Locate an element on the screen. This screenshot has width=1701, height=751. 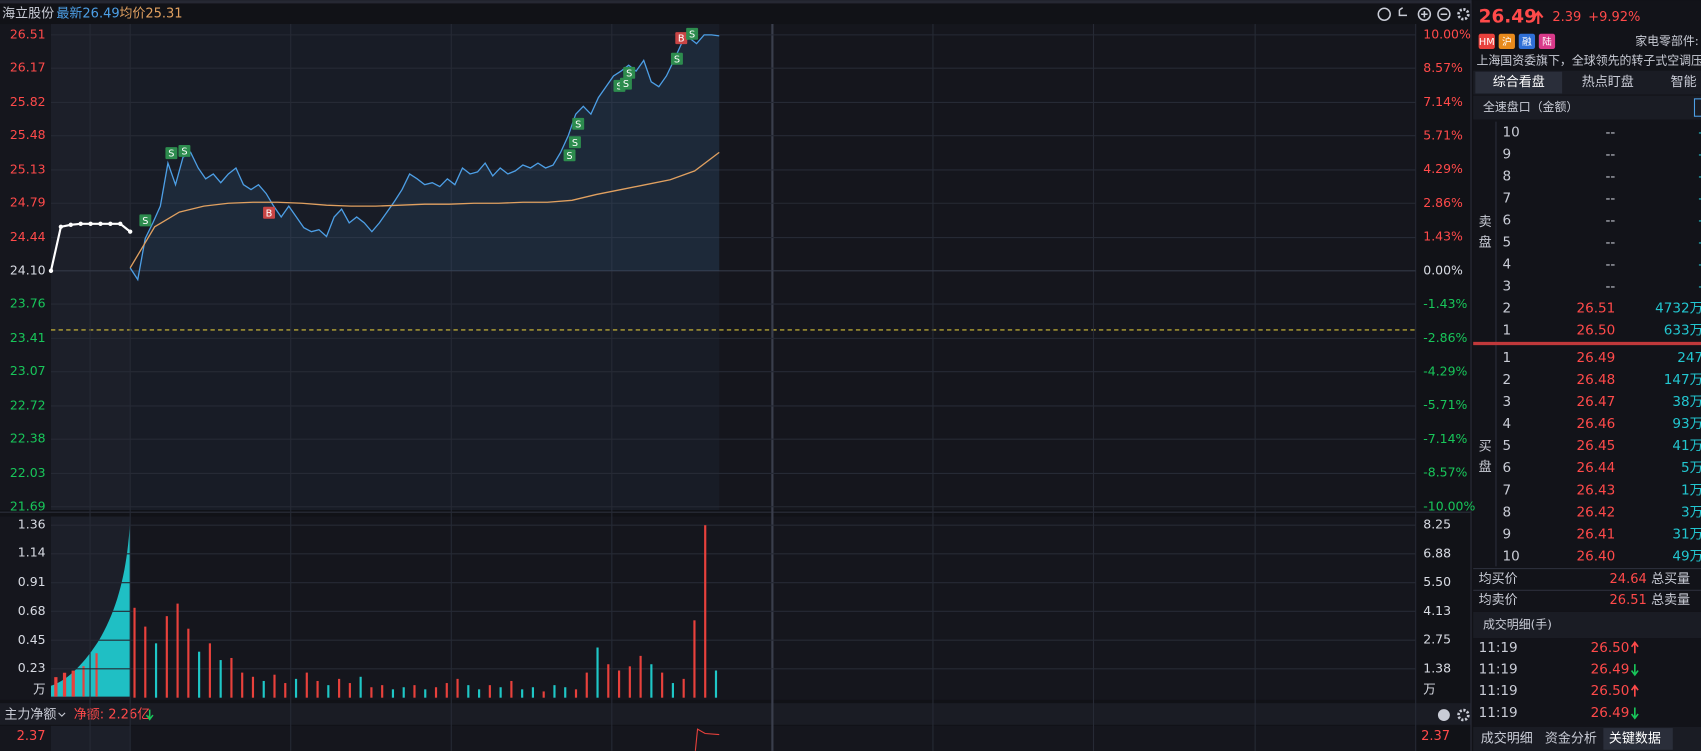
unit-label: 万 is located at coordinates (39, 689).